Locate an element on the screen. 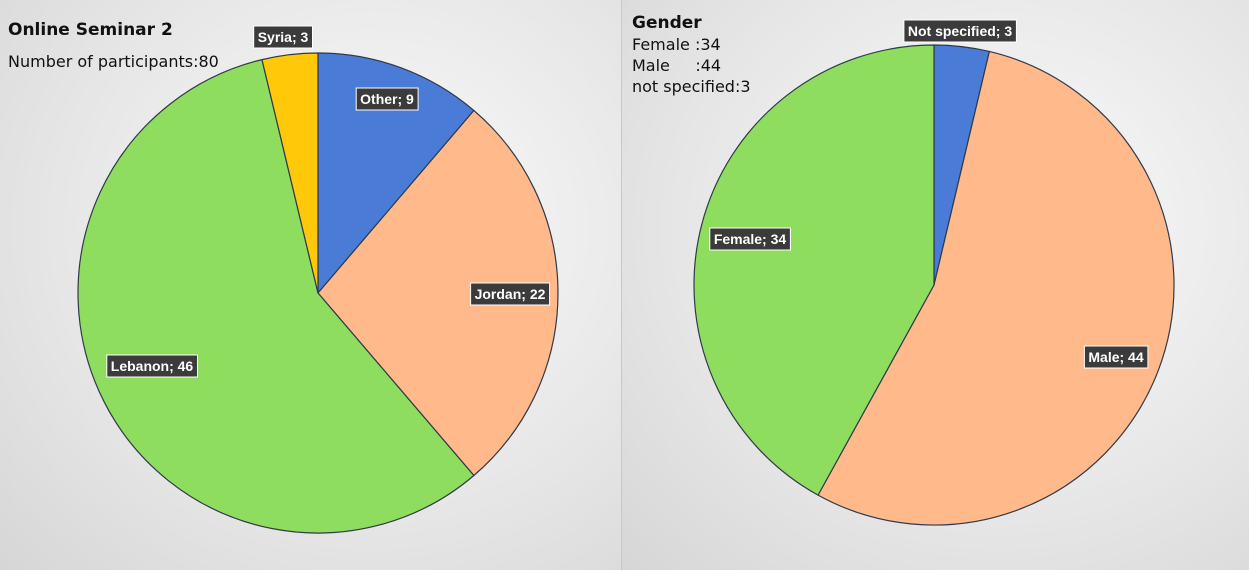  data-label-text: Jordan; 22 is located at coordinates (510, 294).